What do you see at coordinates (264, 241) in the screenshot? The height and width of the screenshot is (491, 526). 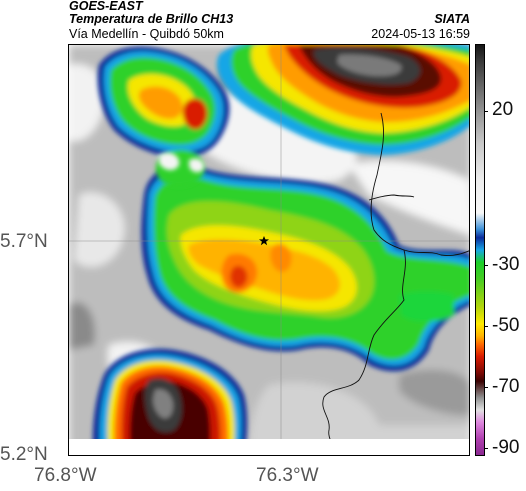 I see `star-icon` at bounding box center [264, 241].